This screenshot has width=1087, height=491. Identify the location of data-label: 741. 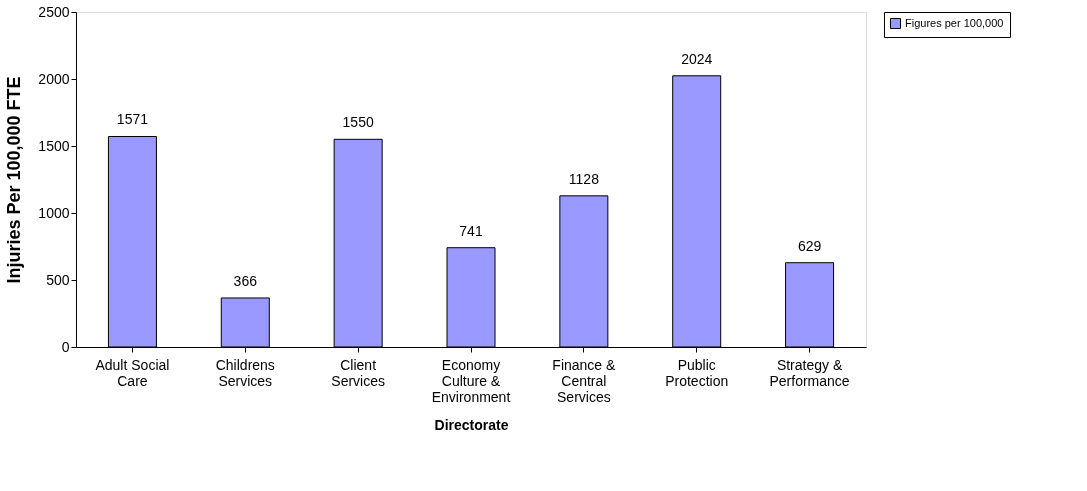
(471, 230).